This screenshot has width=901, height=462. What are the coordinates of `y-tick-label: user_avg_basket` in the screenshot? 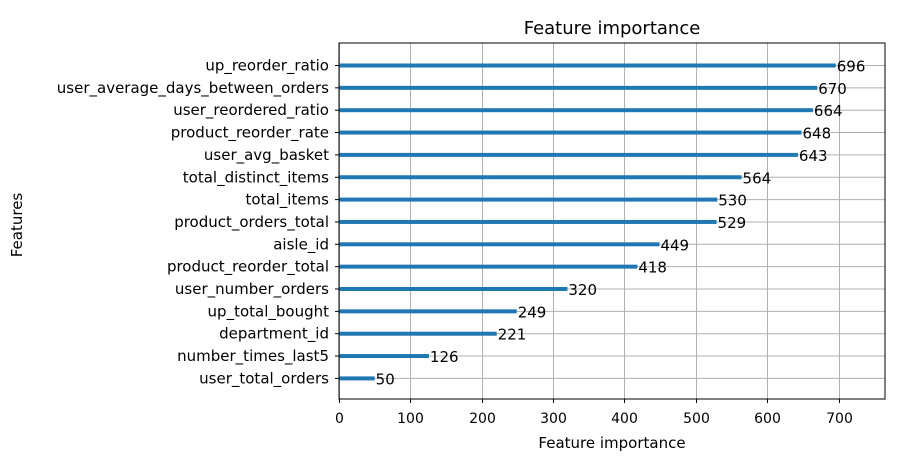 It's located at (266, 155).